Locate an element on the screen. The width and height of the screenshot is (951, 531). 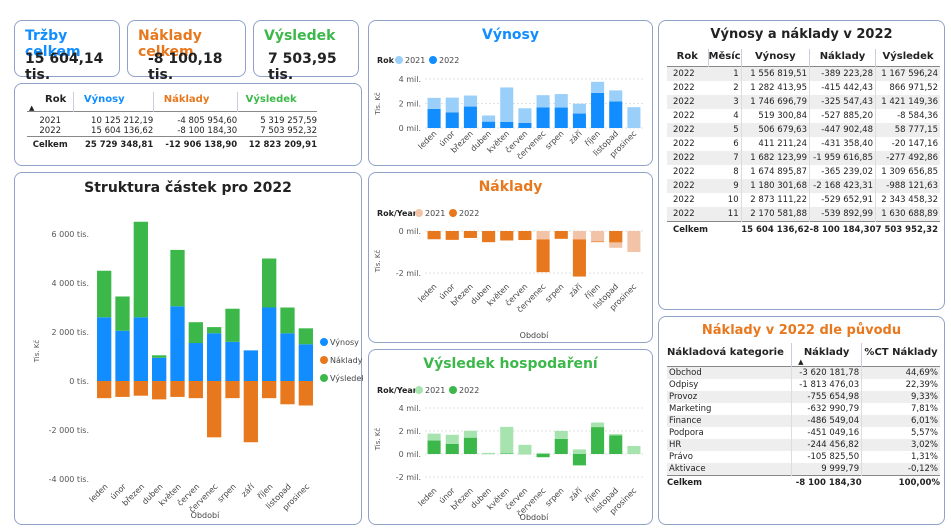
monthly-header-naklady: Náklady is located at coordinates (842, 58).